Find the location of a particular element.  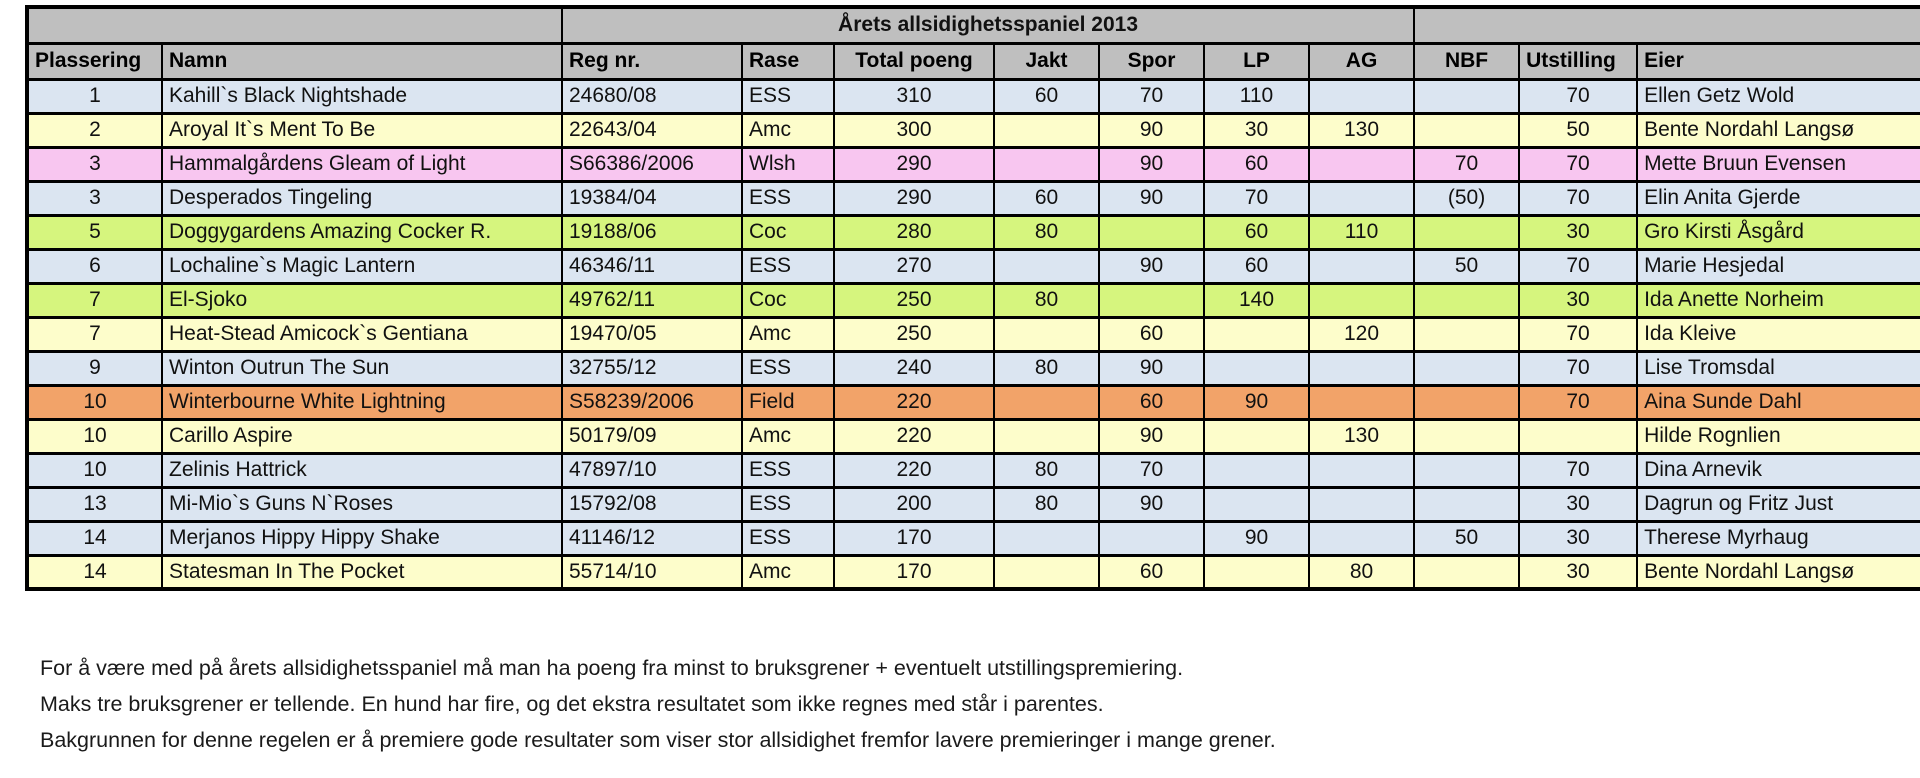

cell-reg: S58239/2006 is located at coordinates (652, 402).